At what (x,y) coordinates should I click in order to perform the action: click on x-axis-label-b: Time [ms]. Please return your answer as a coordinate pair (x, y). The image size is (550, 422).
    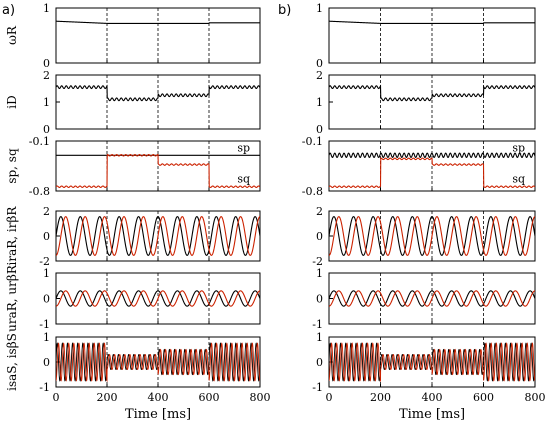
    Looking at the image, I should click on (432, 414).